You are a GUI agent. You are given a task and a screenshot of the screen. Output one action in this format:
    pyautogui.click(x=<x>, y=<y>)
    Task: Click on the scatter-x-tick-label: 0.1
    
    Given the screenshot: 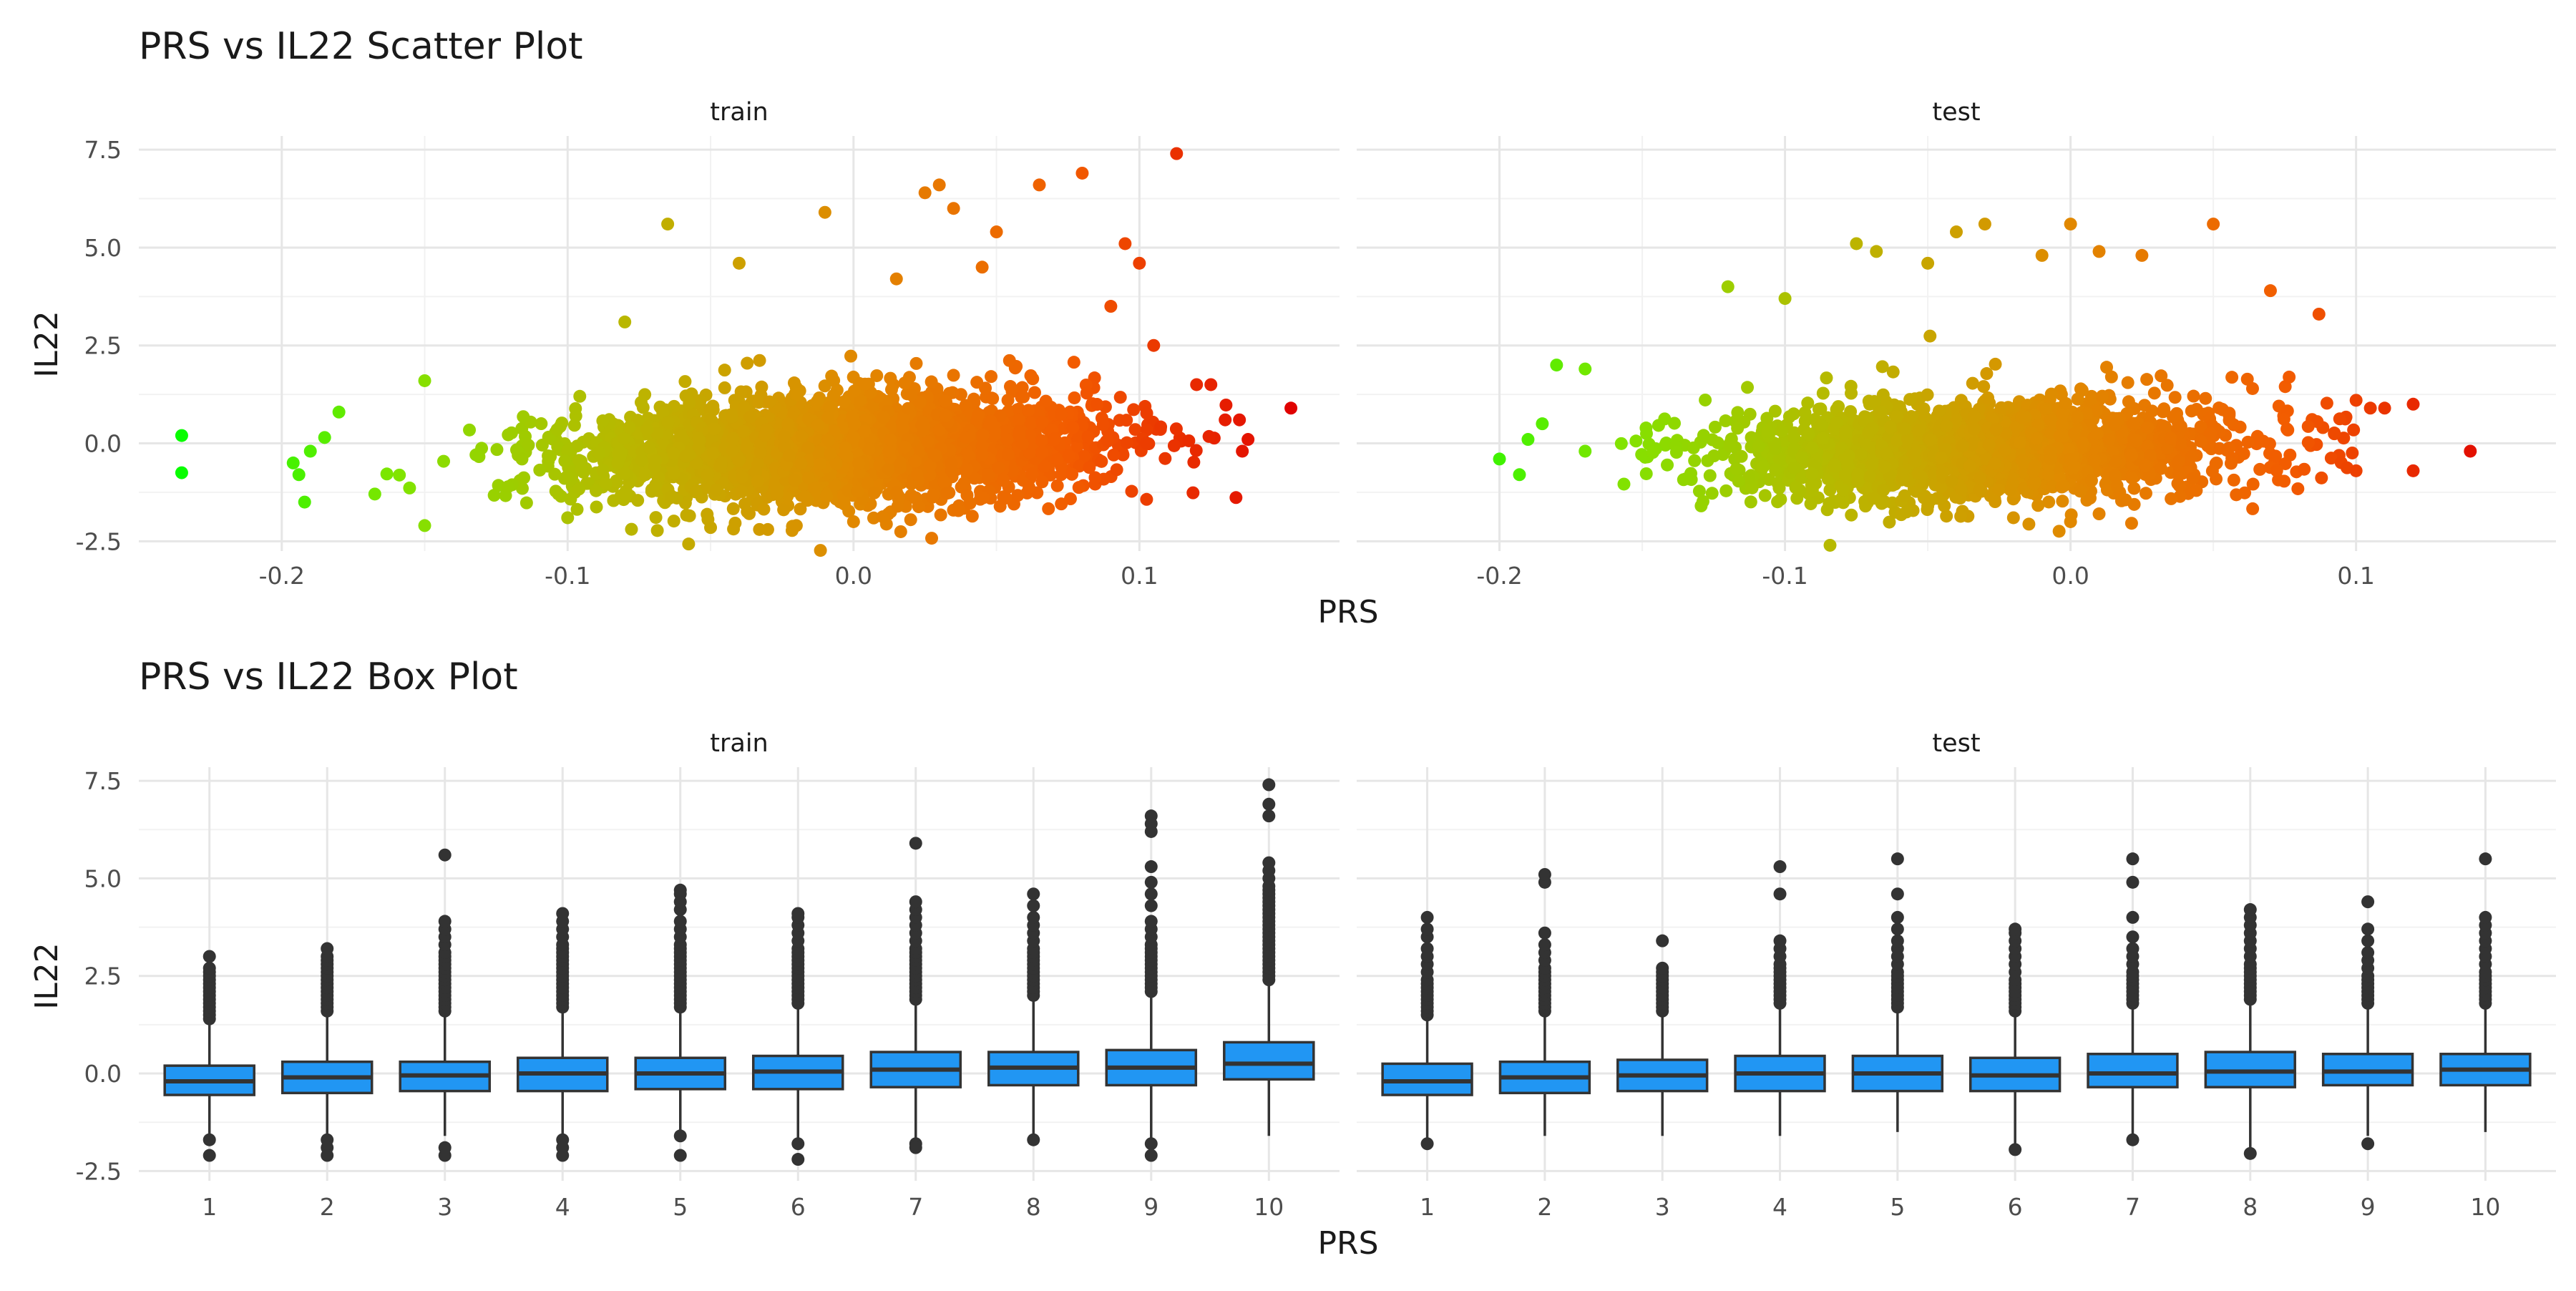 What is the action you would take?
    pyautogui.click(x=2355, y=576)
    